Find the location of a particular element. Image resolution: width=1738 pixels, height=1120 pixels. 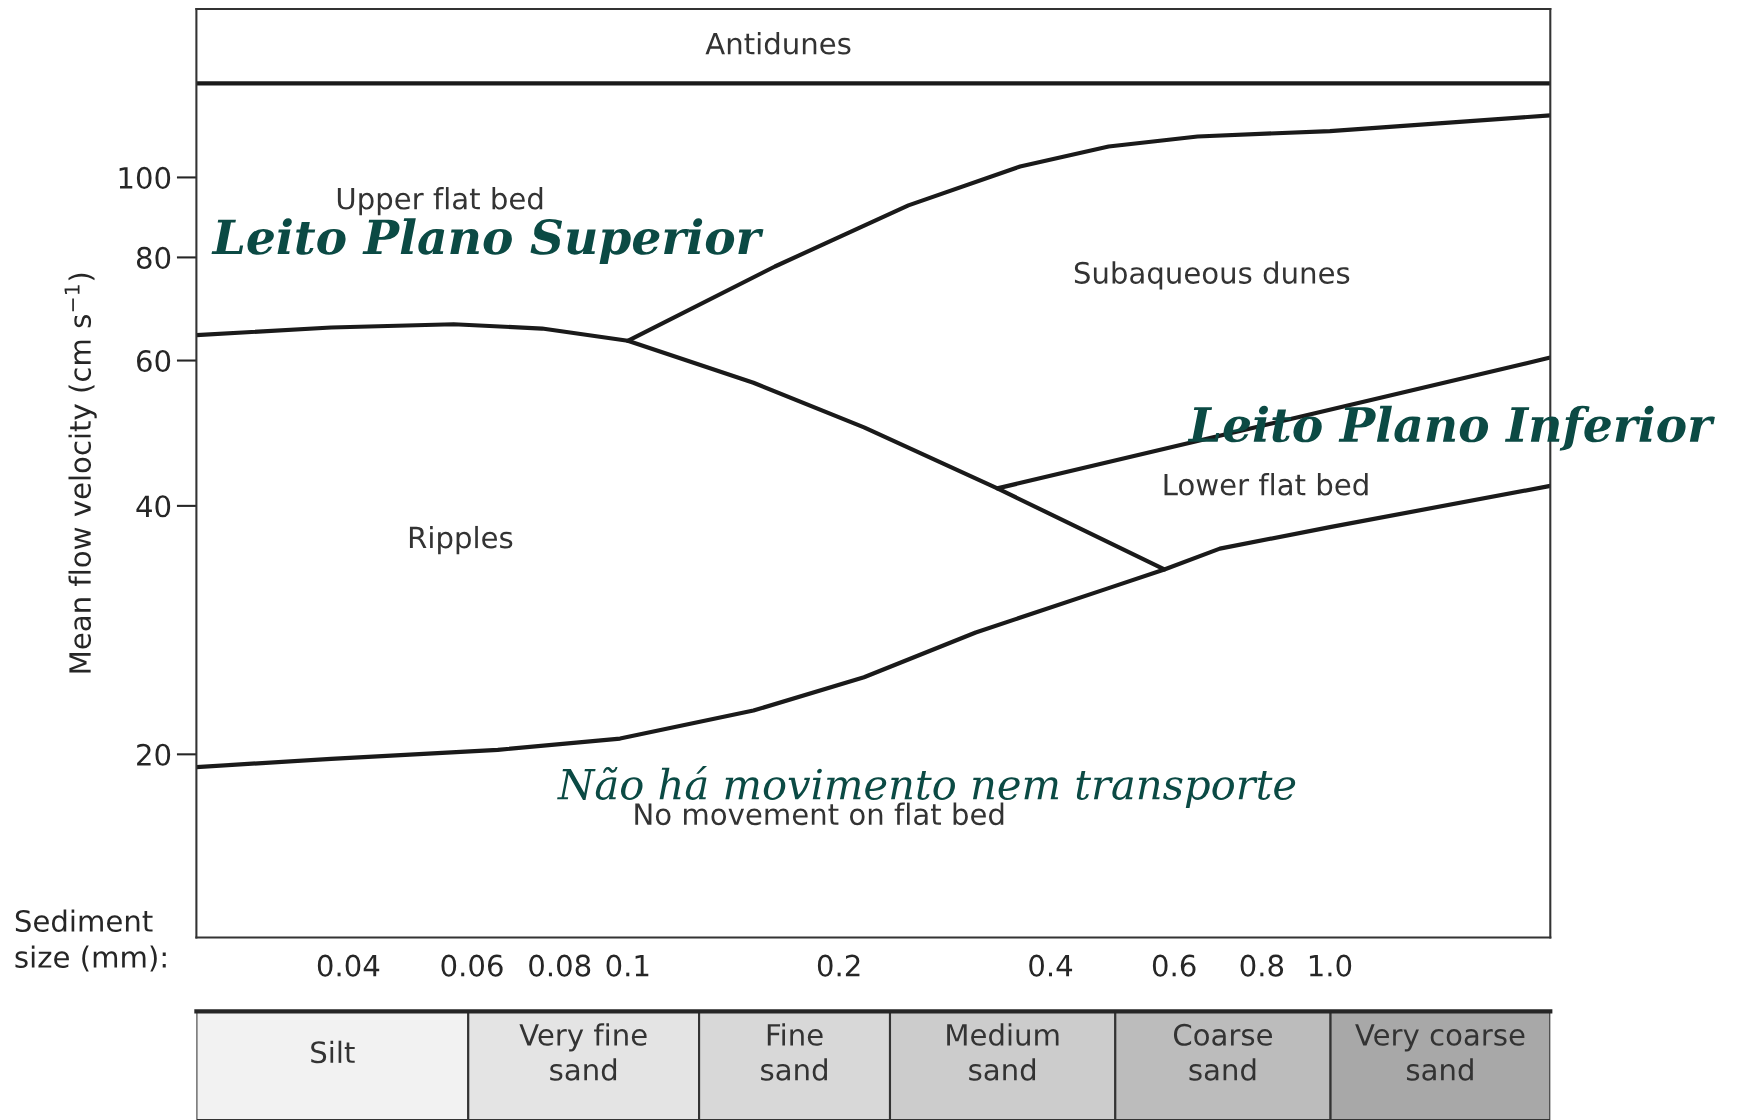

x-tick-label: 0.2 is located at coordinates (838, 965).